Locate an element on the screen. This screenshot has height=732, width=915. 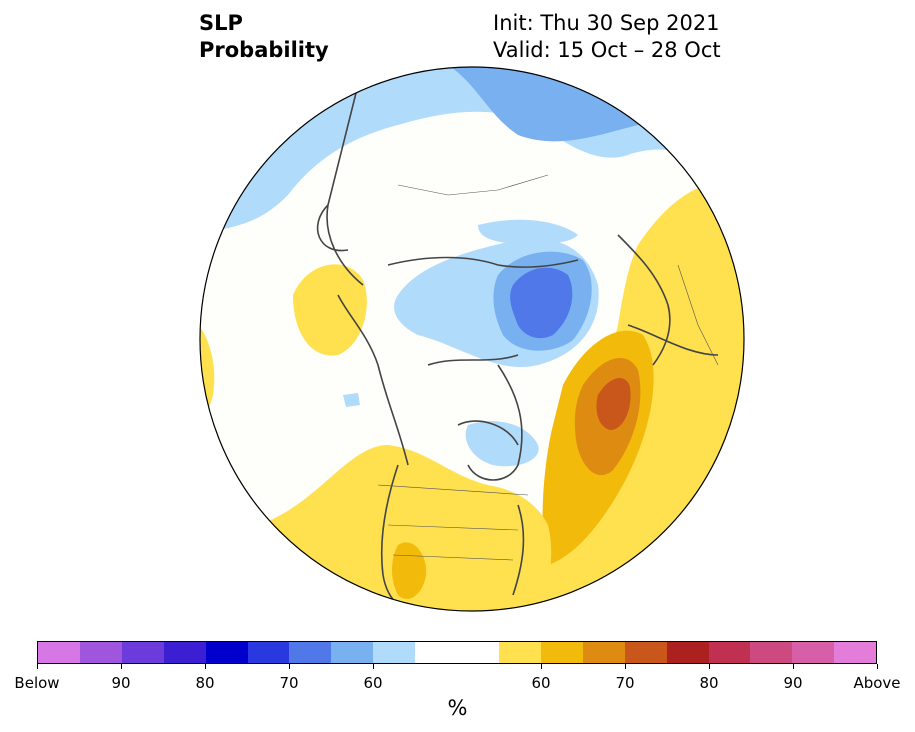
title-metric: Probability is located at coordinates (264, 50).